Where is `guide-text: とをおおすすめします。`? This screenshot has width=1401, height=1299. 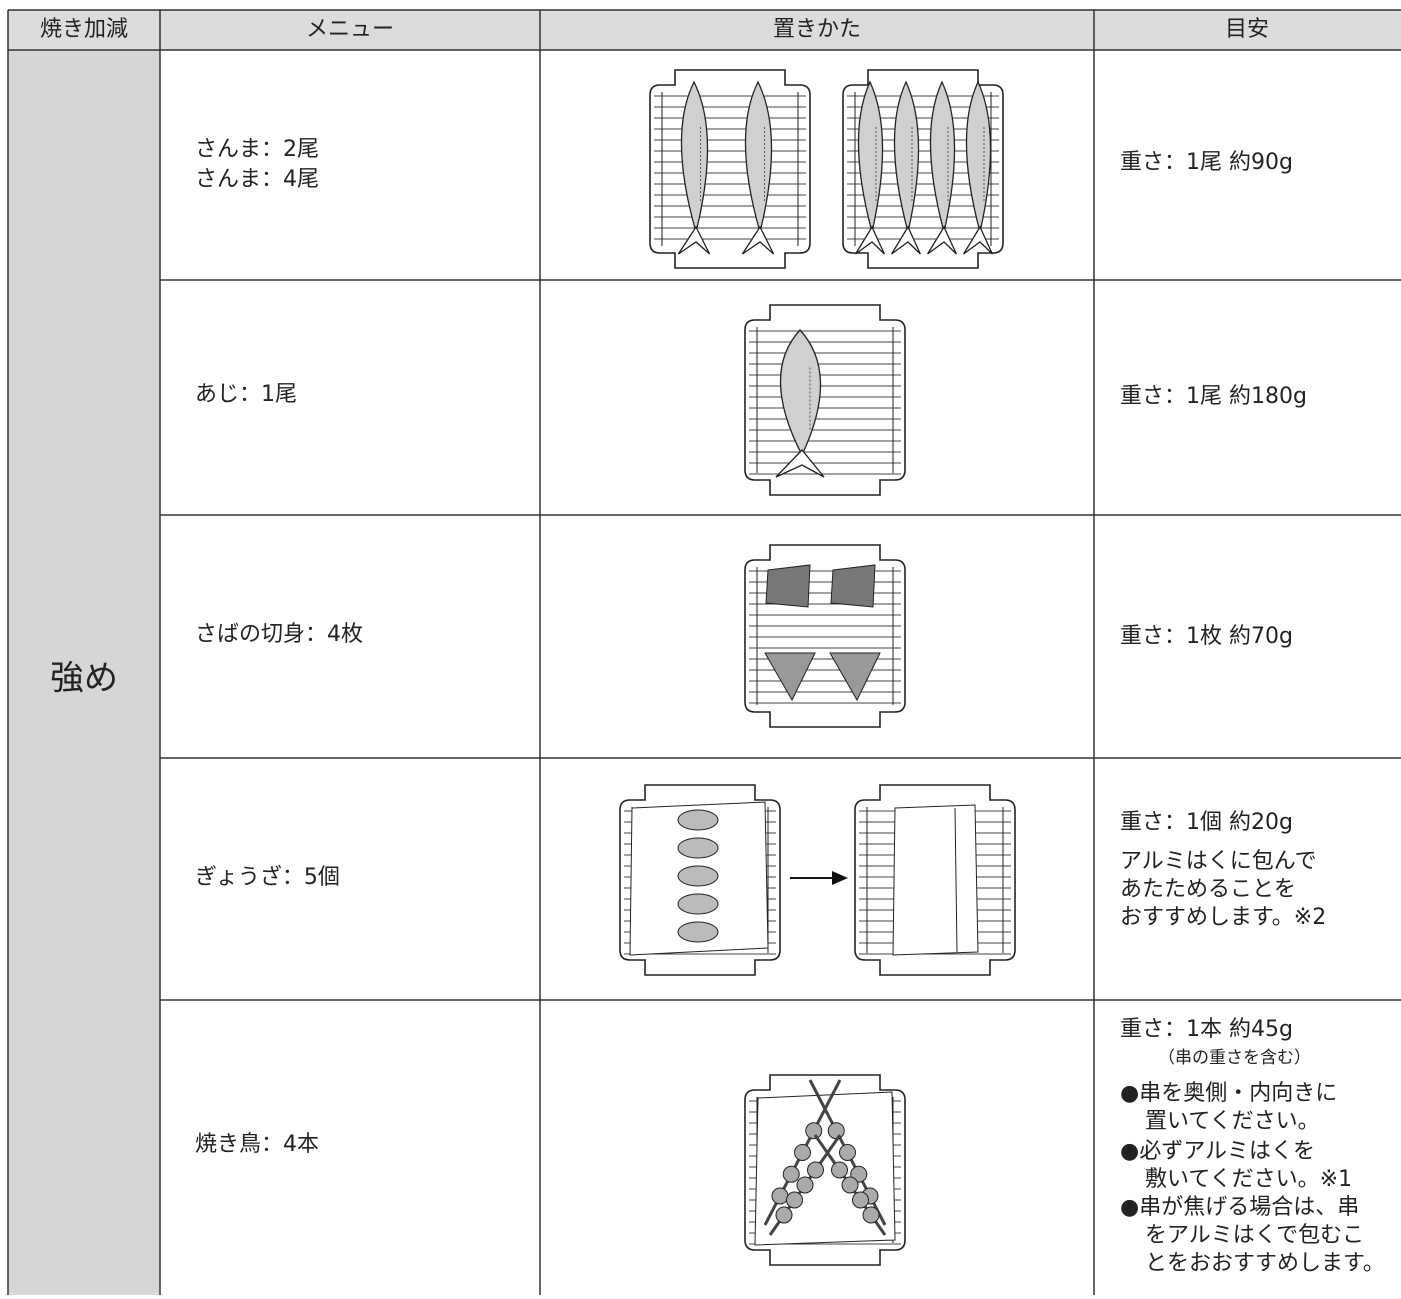 guide-text: とをおおすすめします。 is located at coordinates (1265, 1263).